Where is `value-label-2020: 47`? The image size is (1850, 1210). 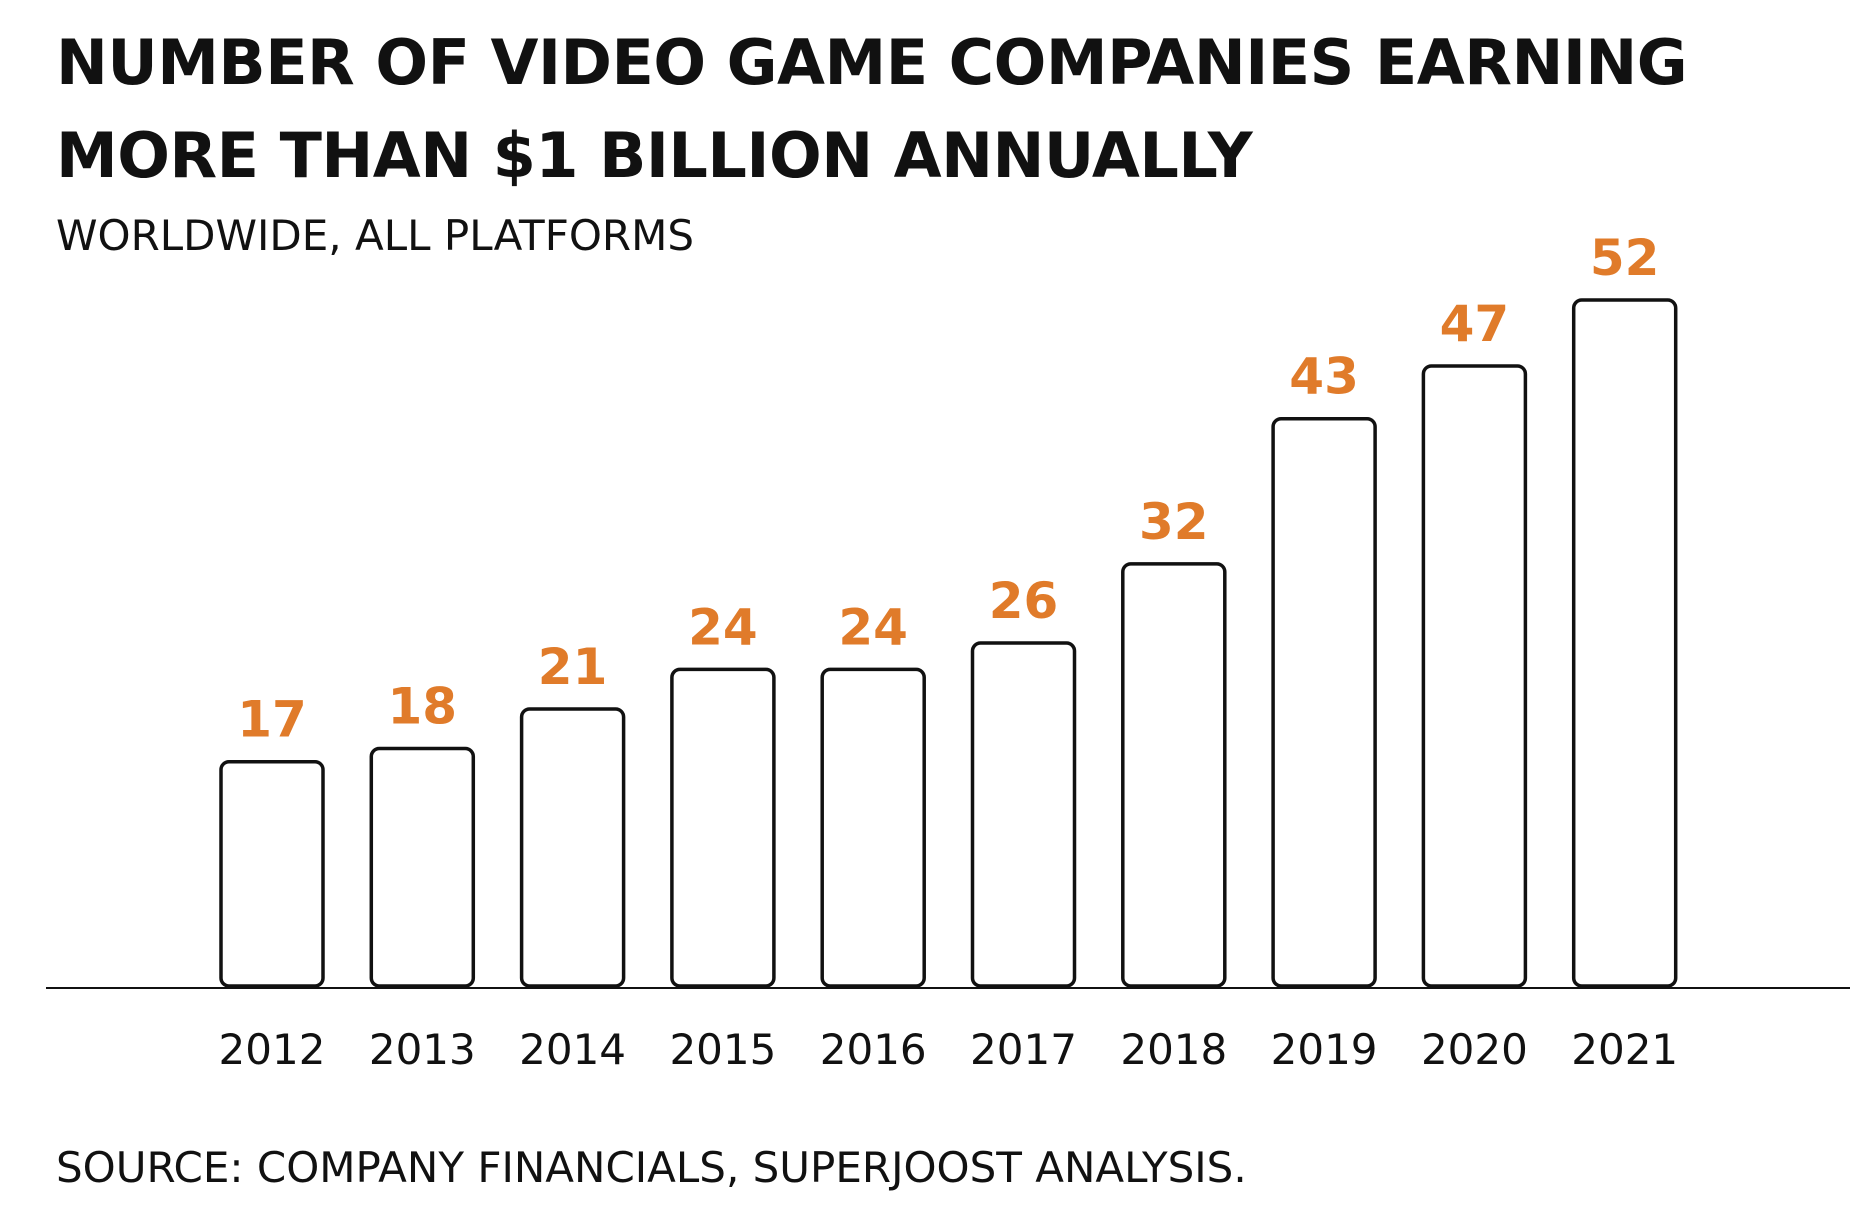
value-label-2020: 47 is located at coordinates (1475, 324).